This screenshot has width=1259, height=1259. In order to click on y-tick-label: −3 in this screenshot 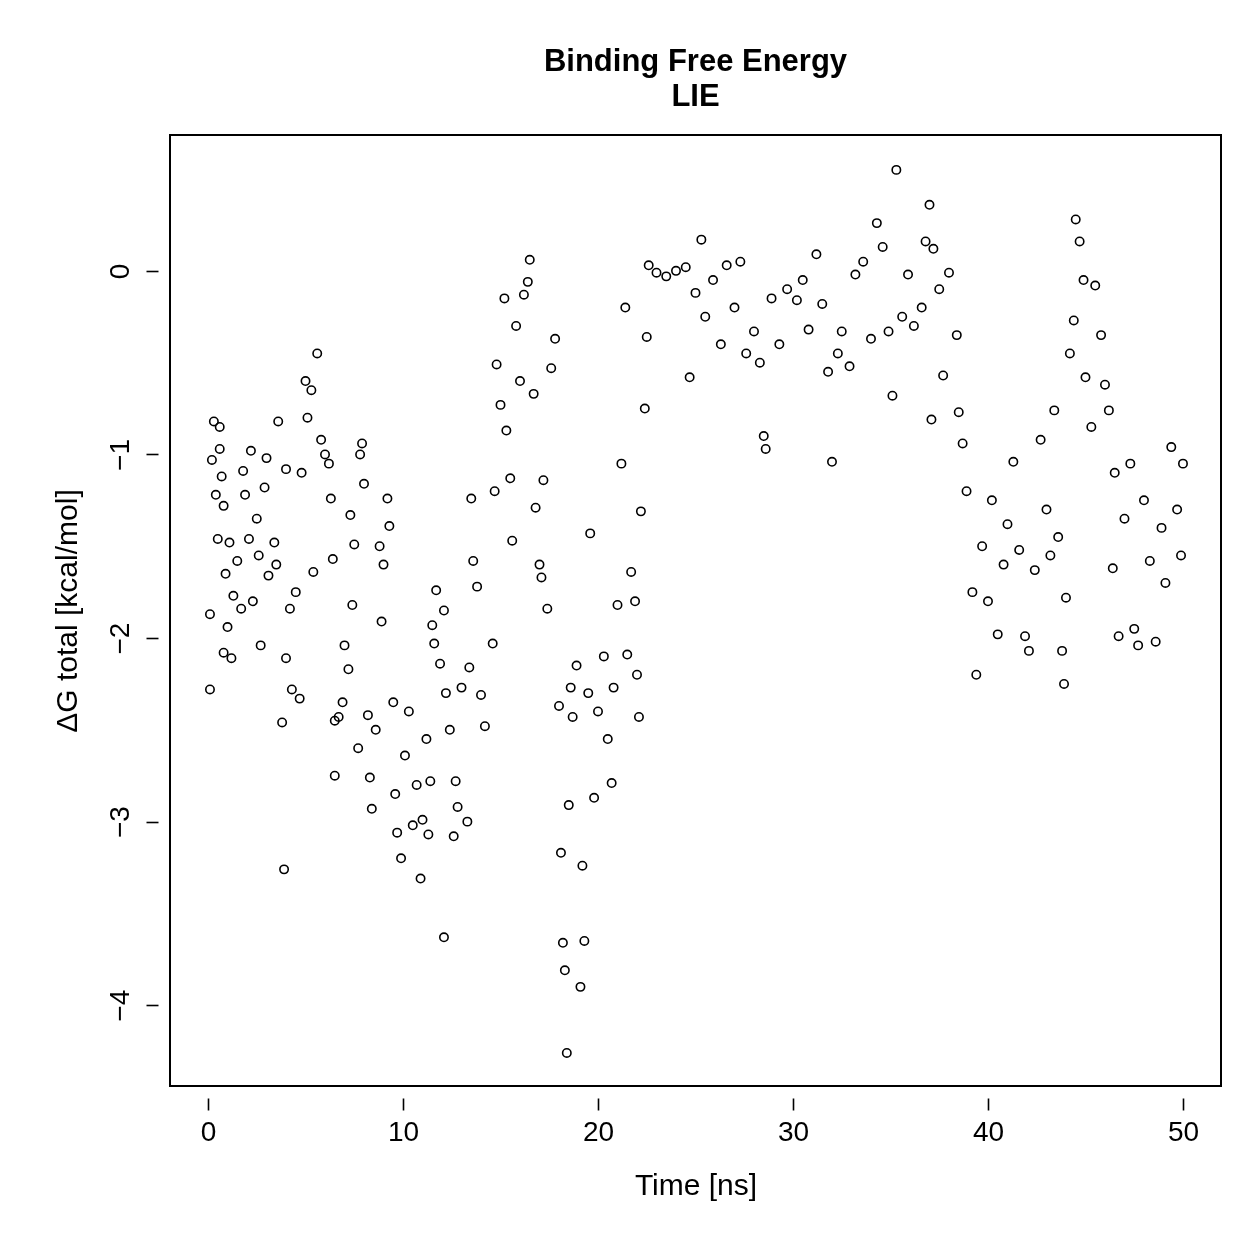, I will do `click(119, 822)`.